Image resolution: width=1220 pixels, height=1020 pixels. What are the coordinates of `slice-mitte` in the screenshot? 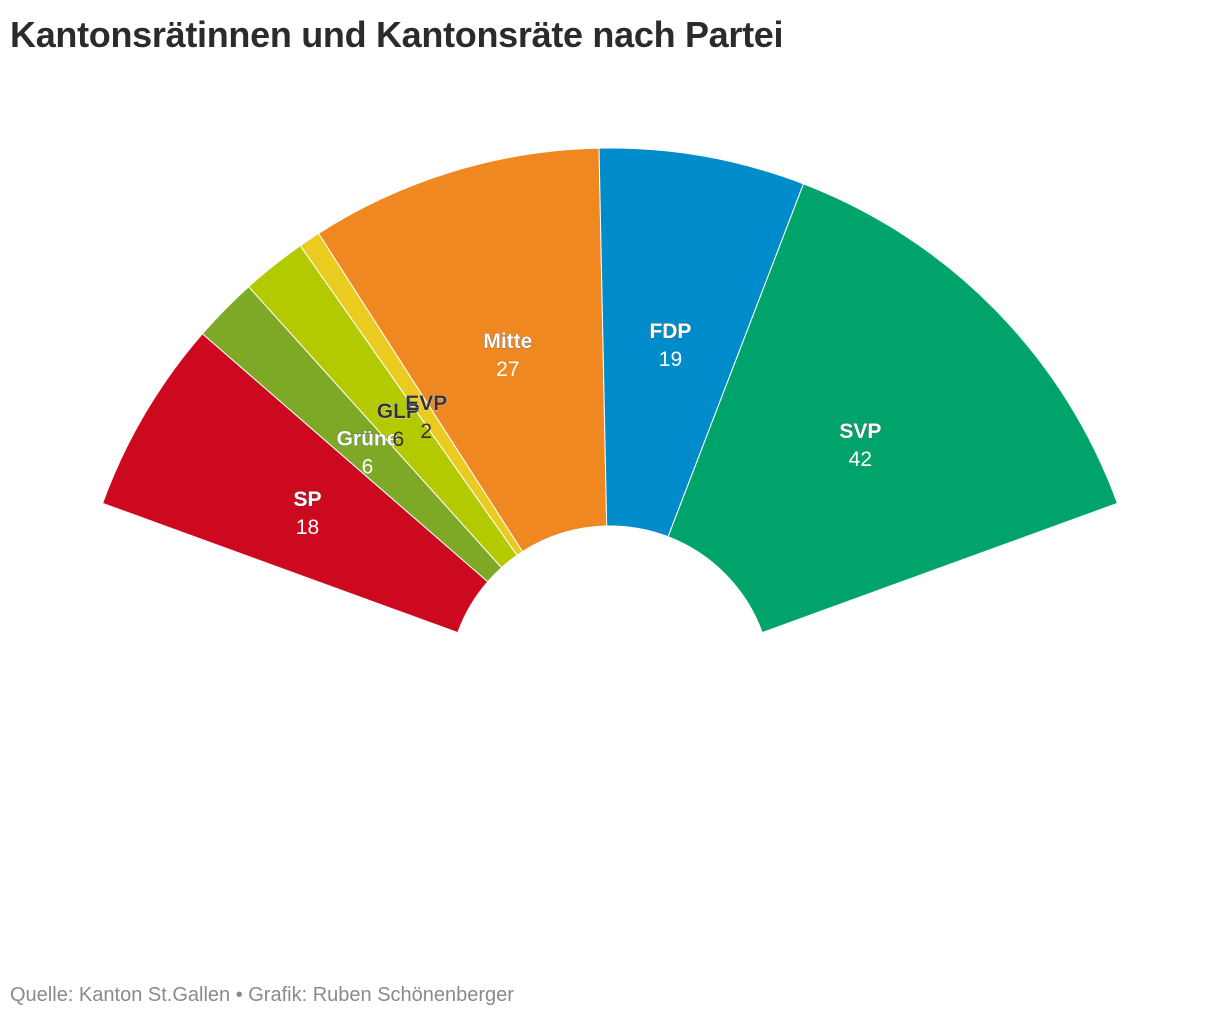 It's located at (462, 350).